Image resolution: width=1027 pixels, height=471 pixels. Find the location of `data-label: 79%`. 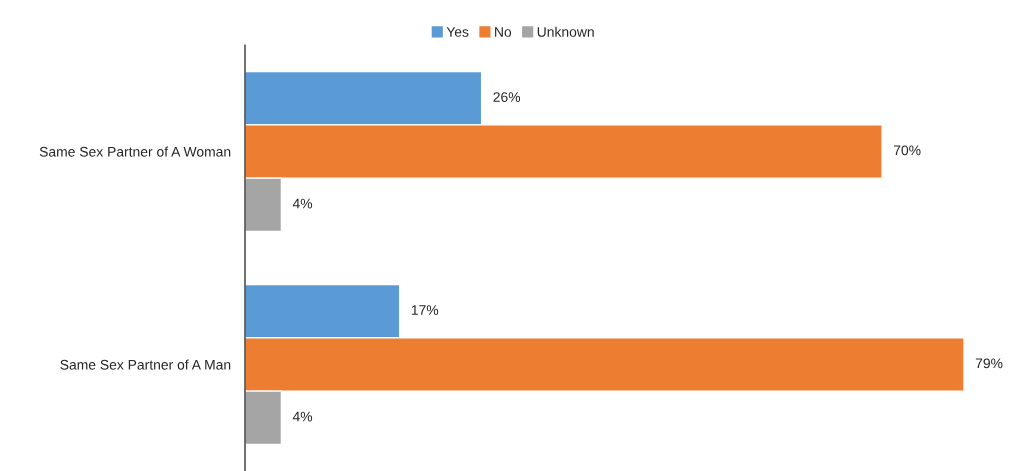

data-label: 79% is located at coordinates (989, 363).